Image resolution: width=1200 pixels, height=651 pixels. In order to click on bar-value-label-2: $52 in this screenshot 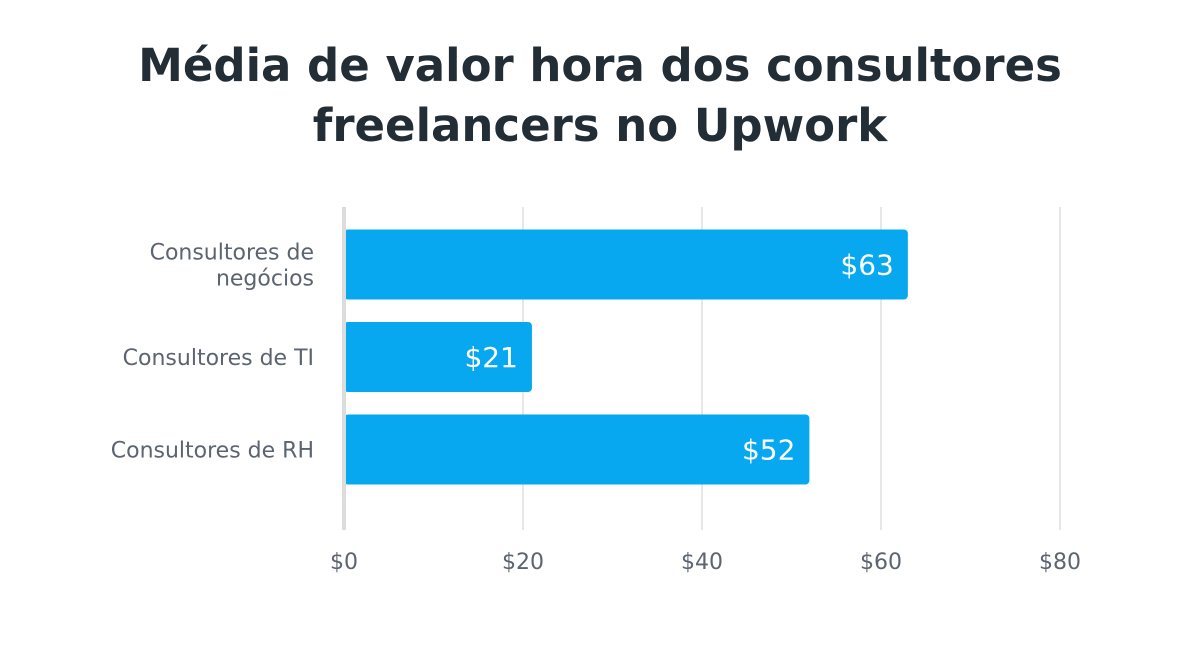, I will do `click(768, 450)`.